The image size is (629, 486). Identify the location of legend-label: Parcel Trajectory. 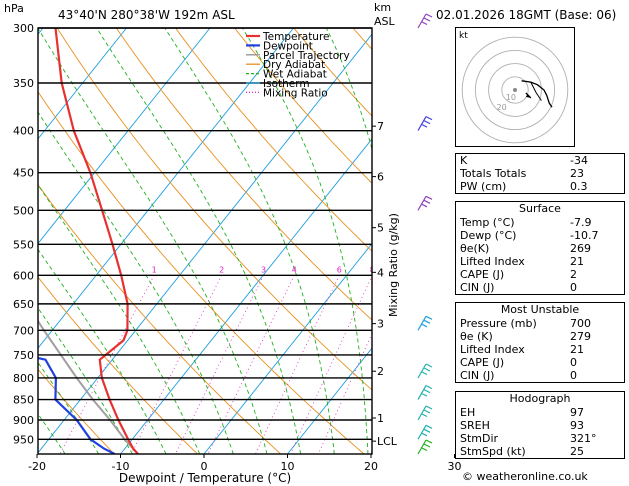
(306, 56).